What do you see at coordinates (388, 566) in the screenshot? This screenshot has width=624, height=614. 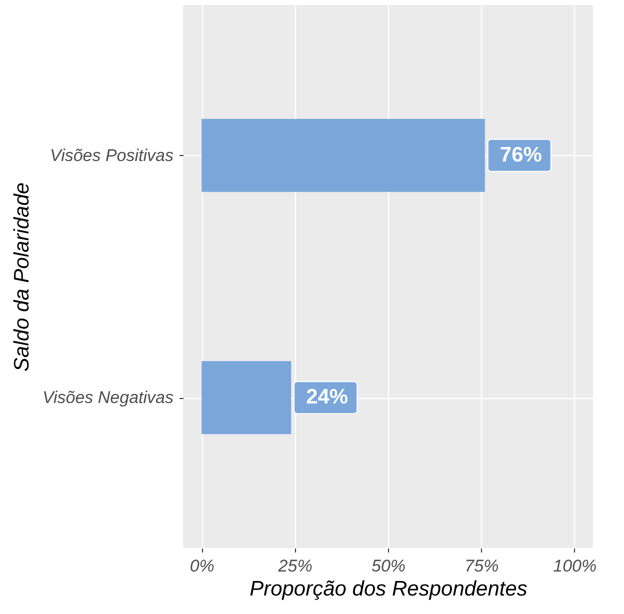 I see `x-tick-label: 50%` at bounding box center [388, 566].